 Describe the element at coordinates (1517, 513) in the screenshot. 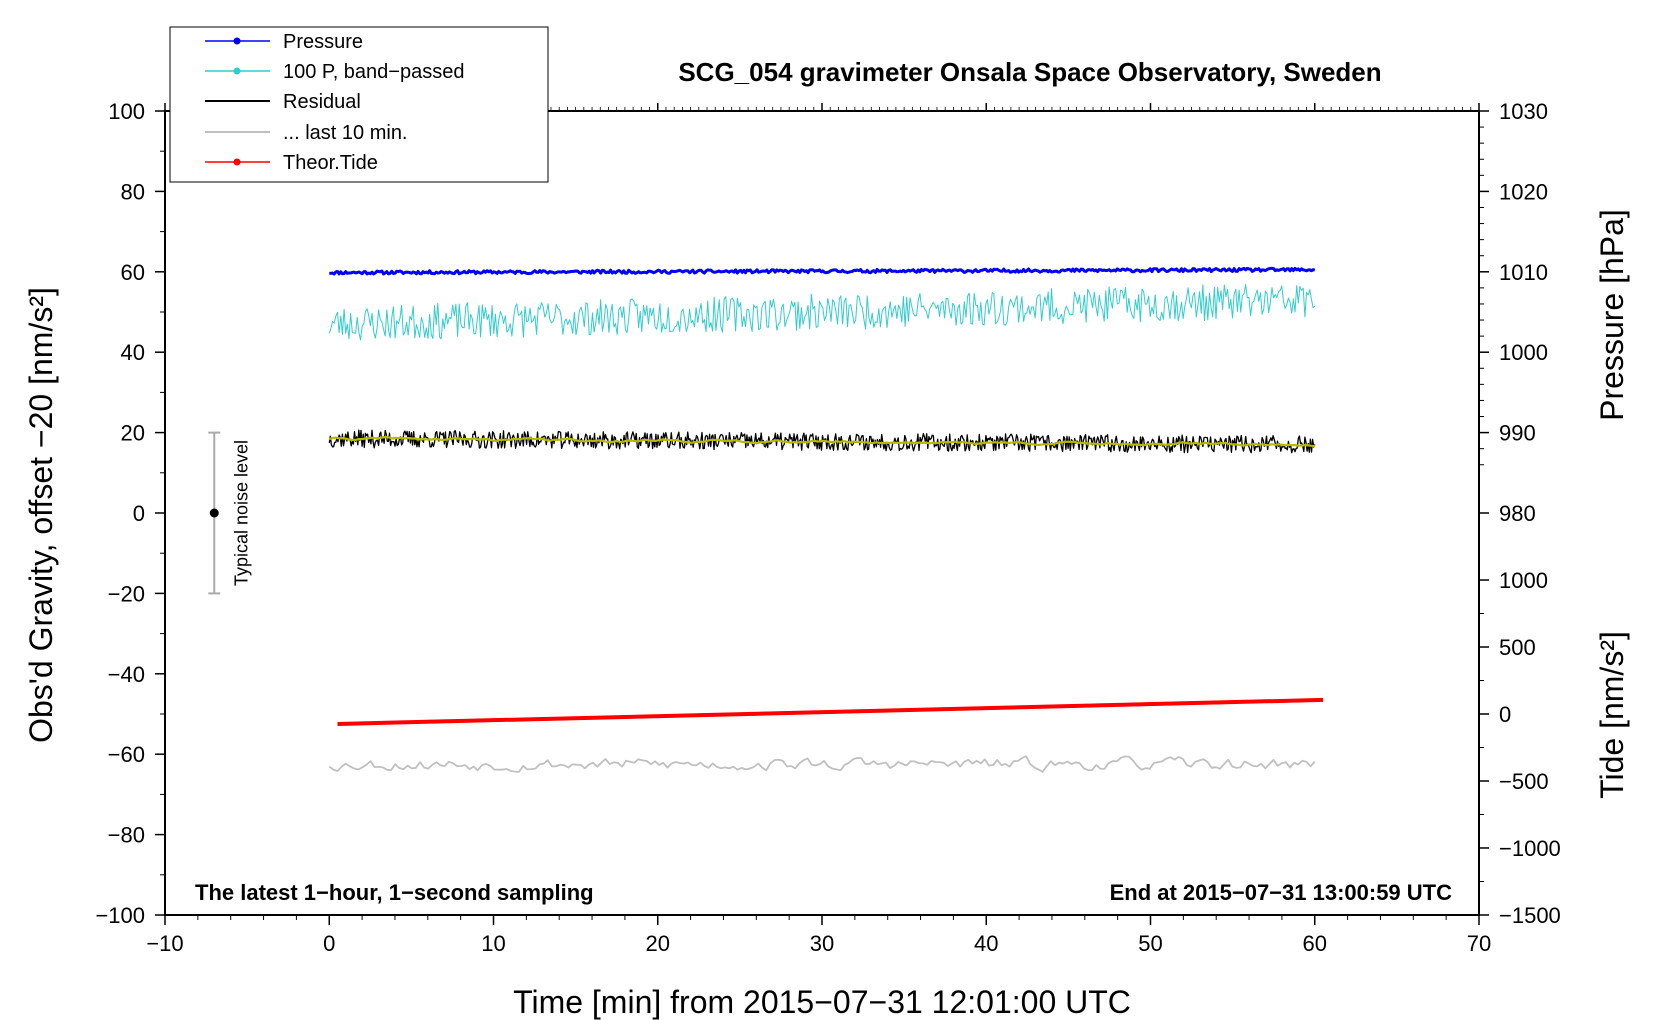

I see `pressure-tick-label: 980` at that location.